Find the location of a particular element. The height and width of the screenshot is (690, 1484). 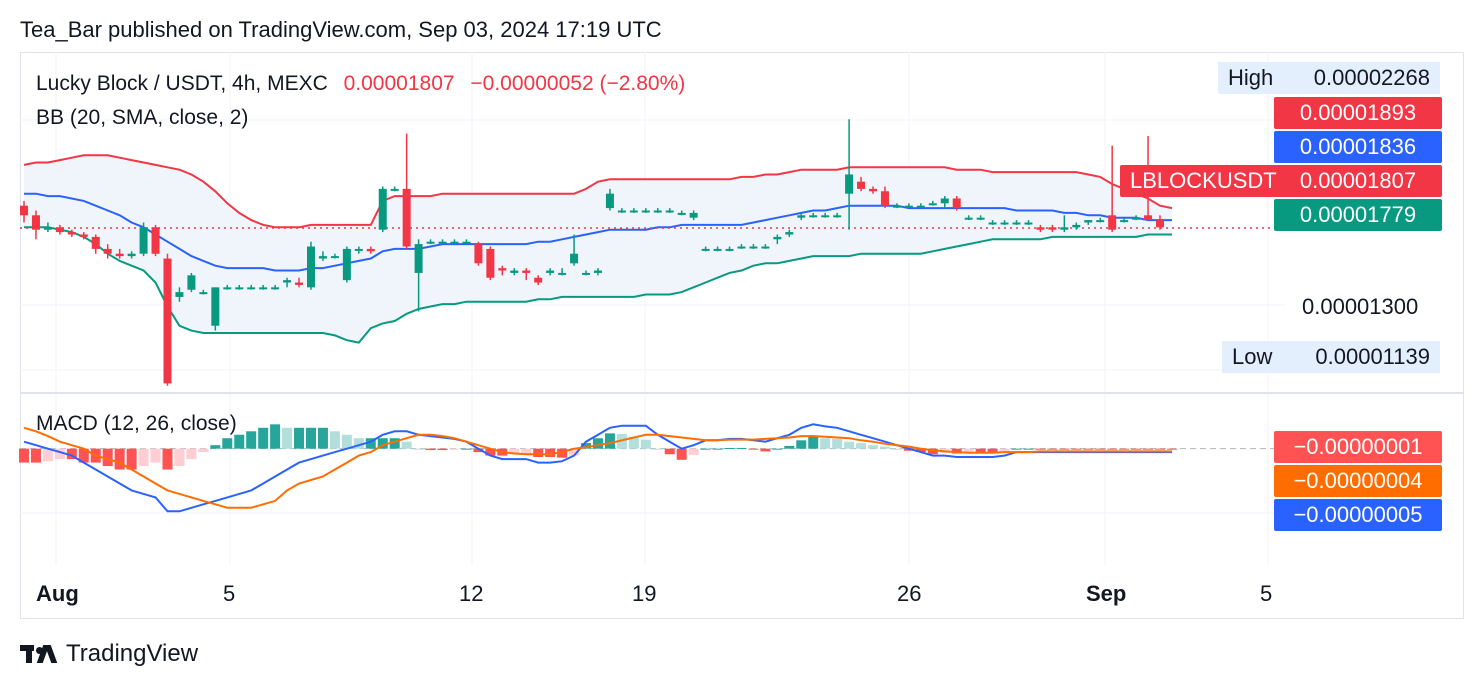

macd-line-tag: −0.00000005 is located at coordinates (1358, 515).